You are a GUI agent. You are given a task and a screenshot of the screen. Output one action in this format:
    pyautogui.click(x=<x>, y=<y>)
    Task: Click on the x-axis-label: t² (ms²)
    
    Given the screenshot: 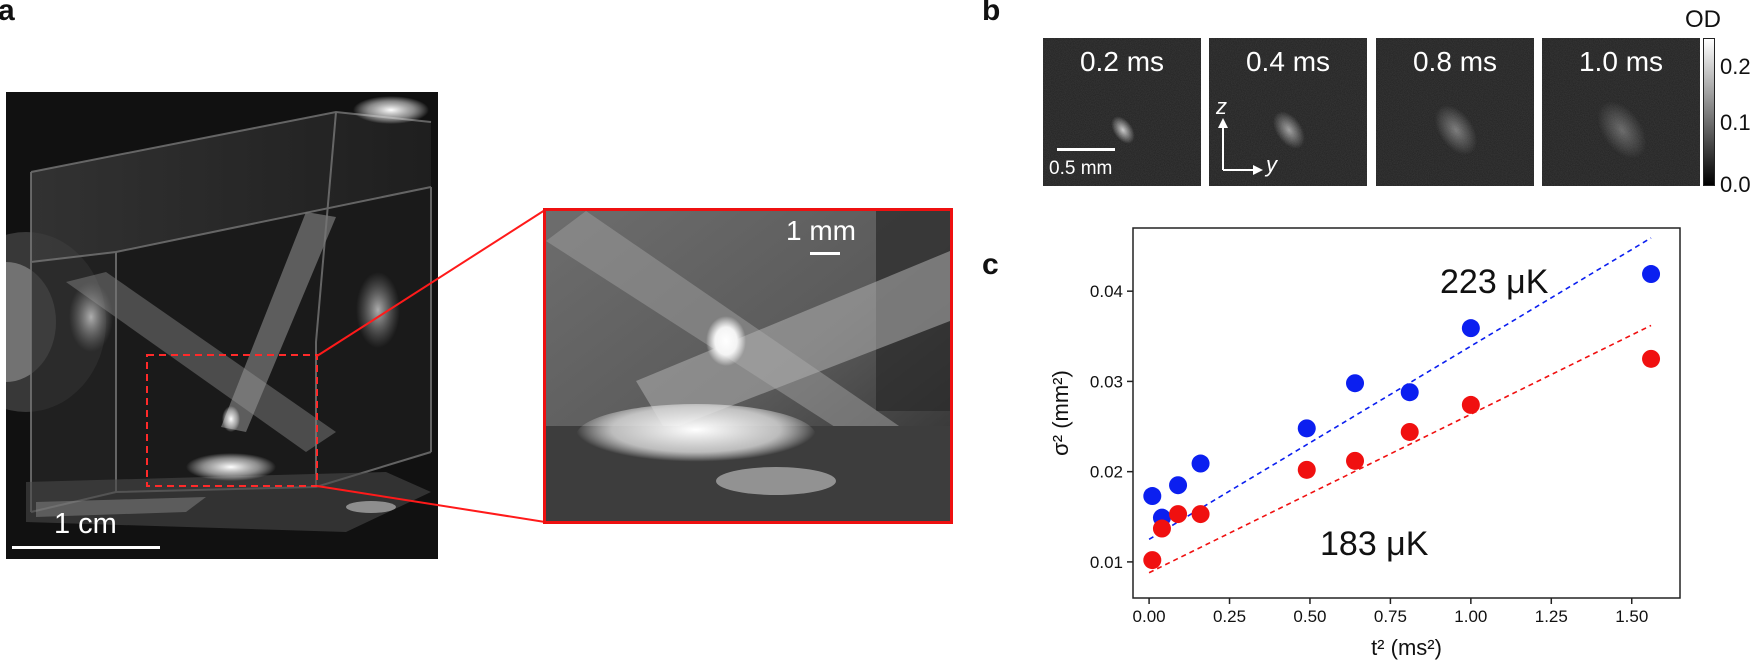 What is the action you would take?
    pyautogui.click(x=1406, y=647)
    